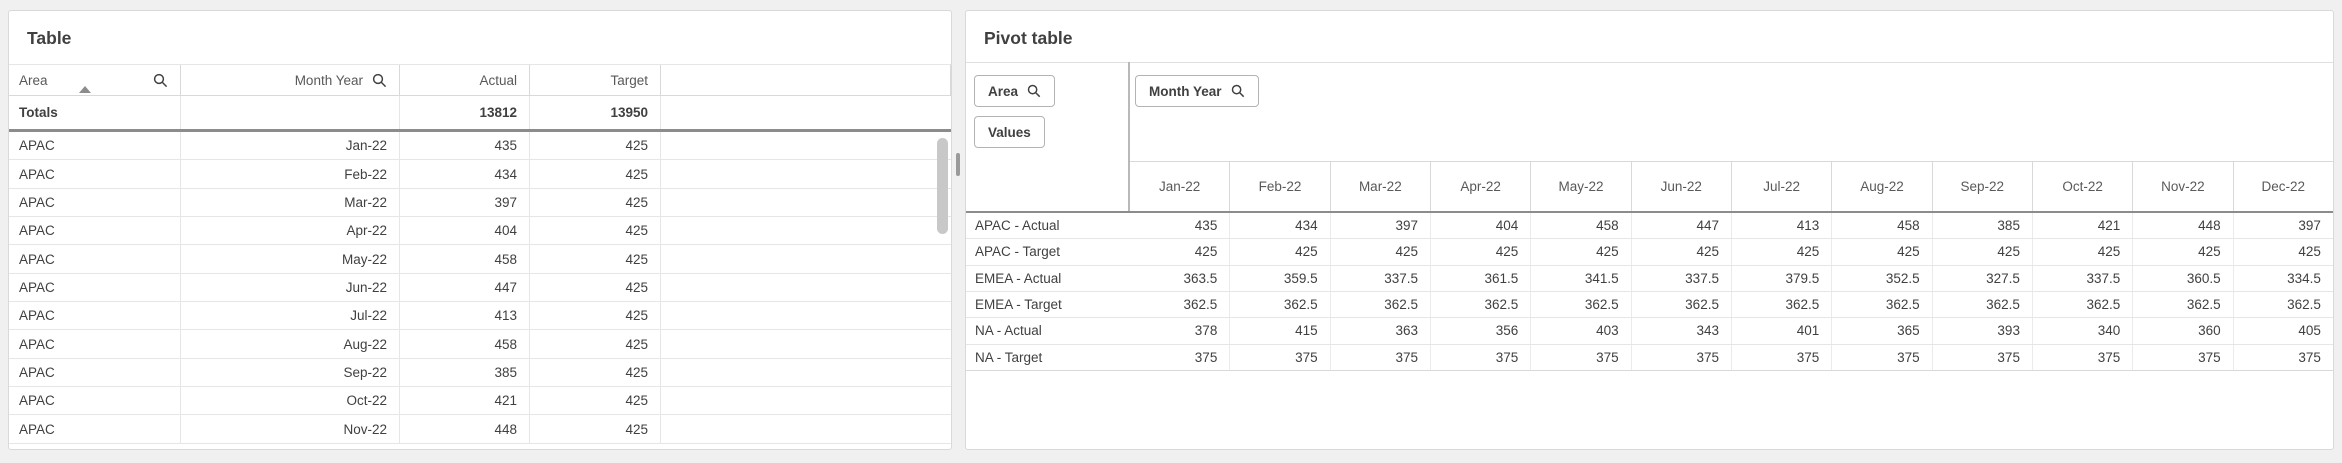 This screenshot has width=2342, height=463. What do you see at coordinates (1981, 186) in the screenshot?
I see `pivot-column-header: Sep-22` at bounding box center [1981, 186].